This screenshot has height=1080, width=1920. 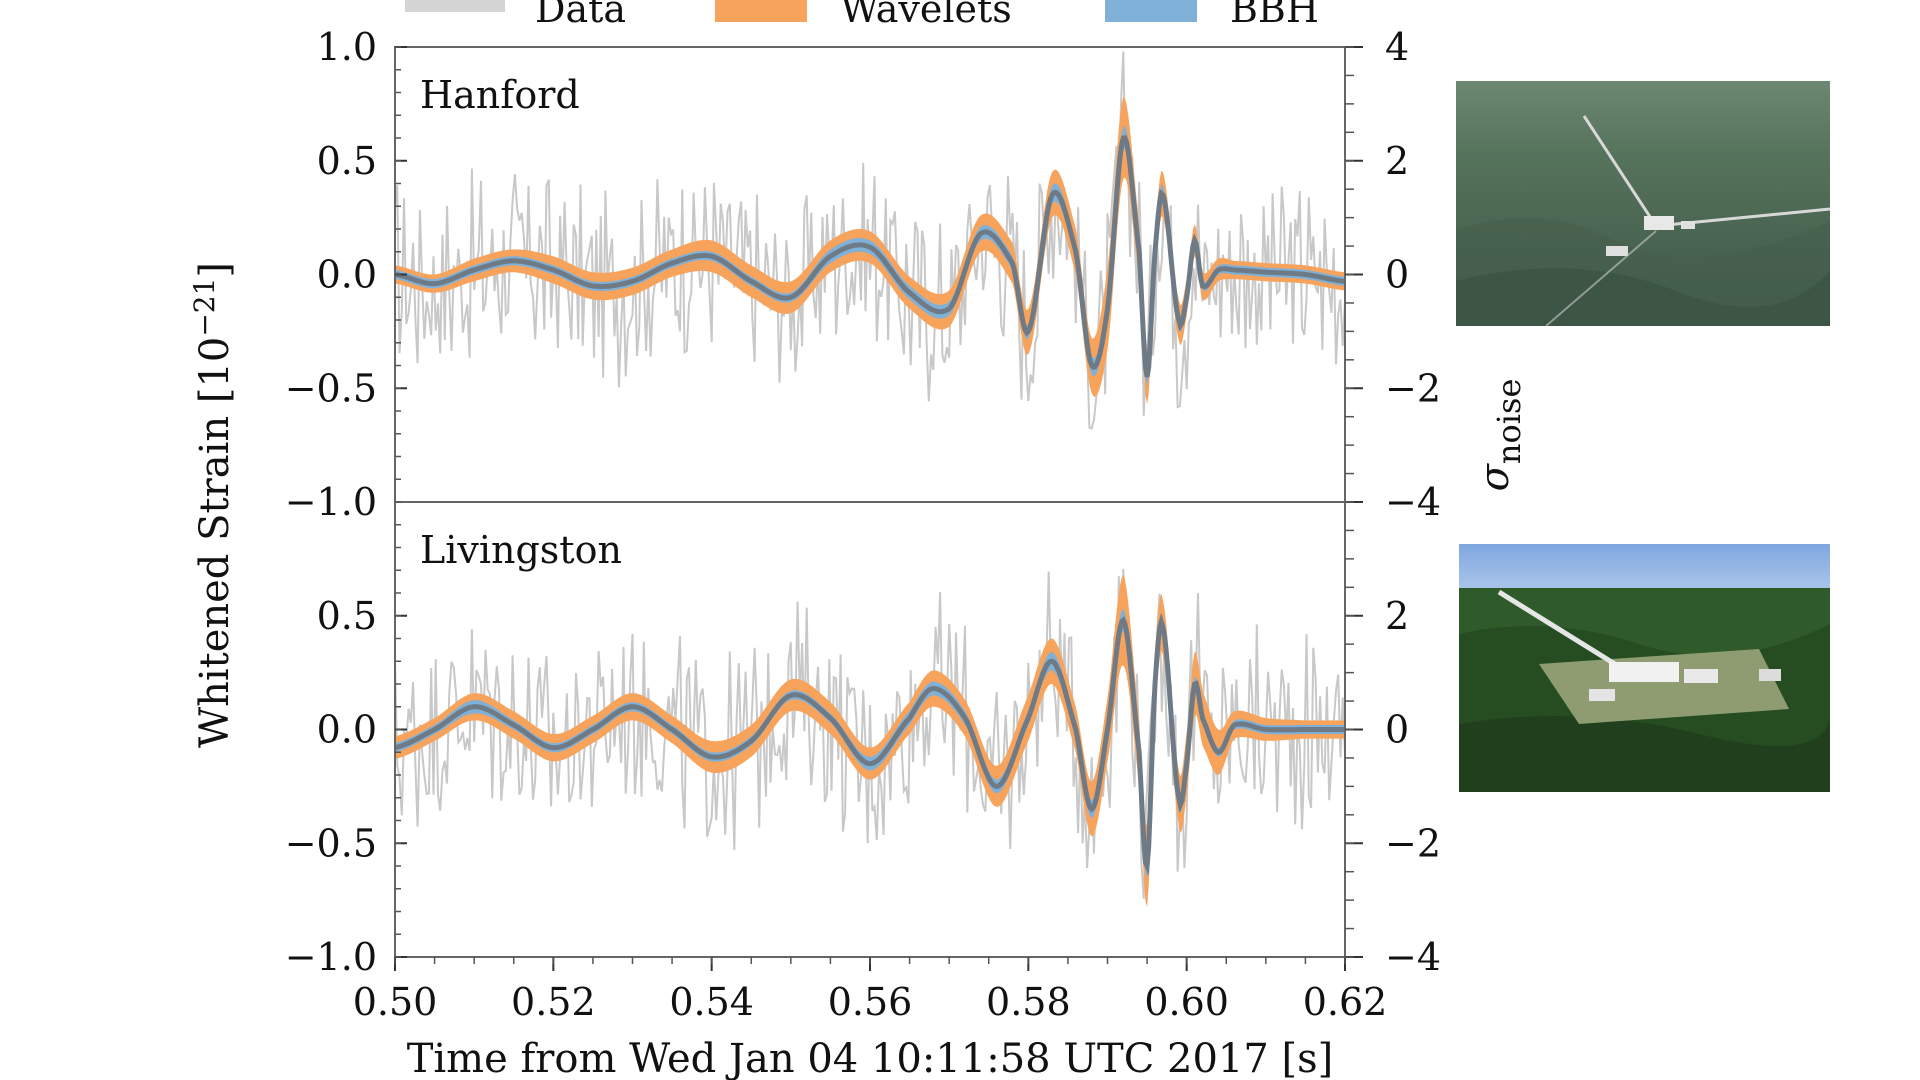 I want to click on legend: Data Wavelets BBH, so click(x=862, y=15).